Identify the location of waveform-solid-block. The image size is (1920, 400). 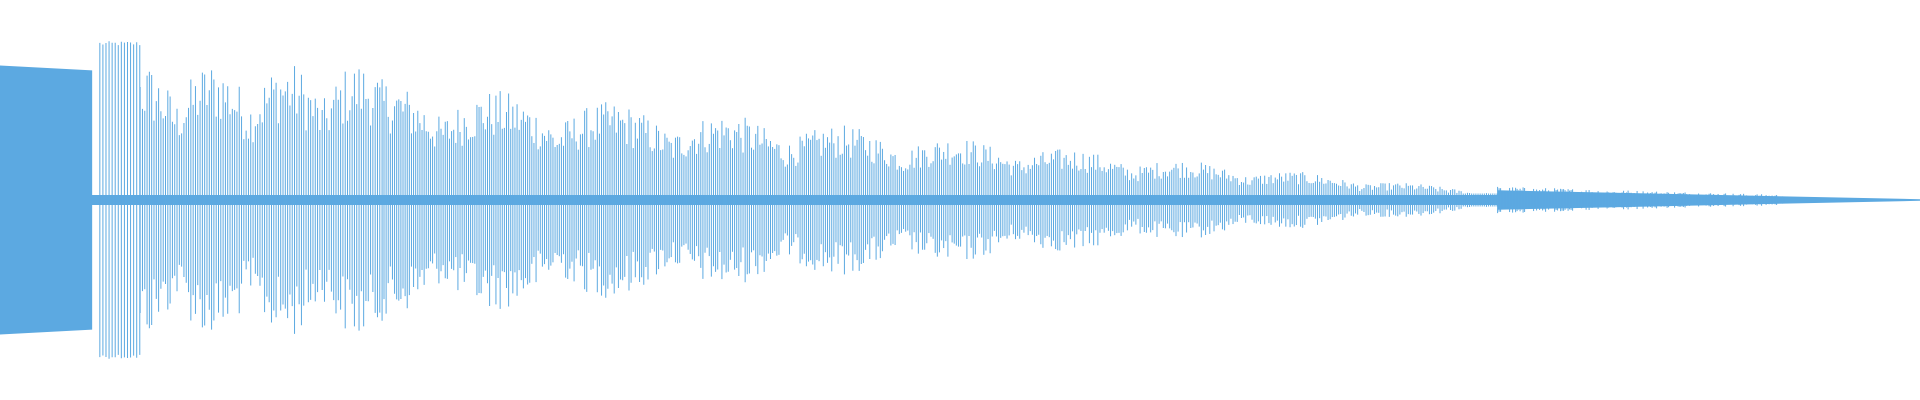
(46, 200).